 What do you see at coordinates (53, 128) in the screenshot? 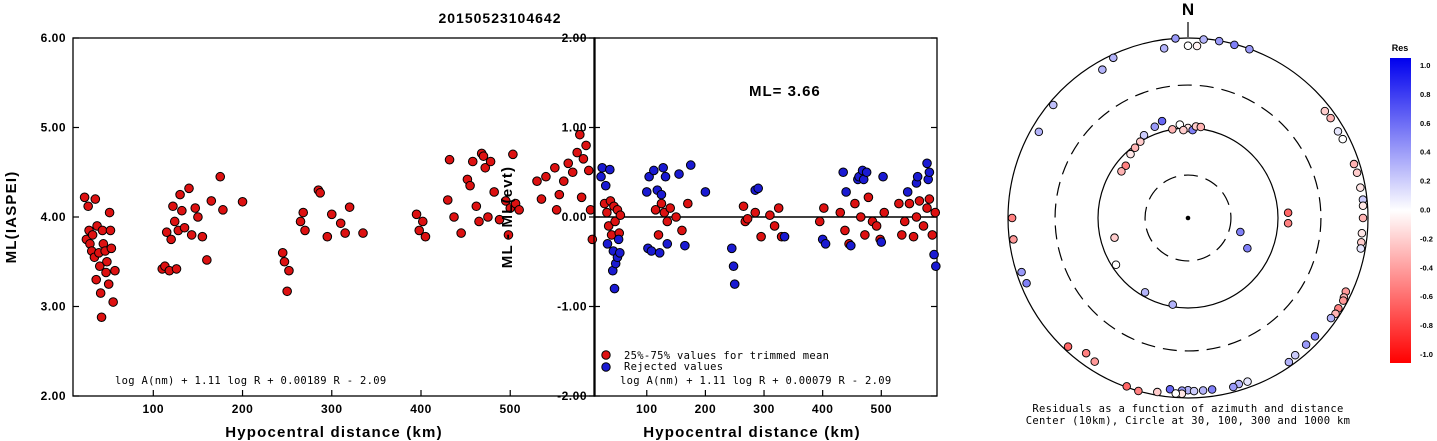
I see `y-tick-label: 5.00` at bounding box center [53, 128].